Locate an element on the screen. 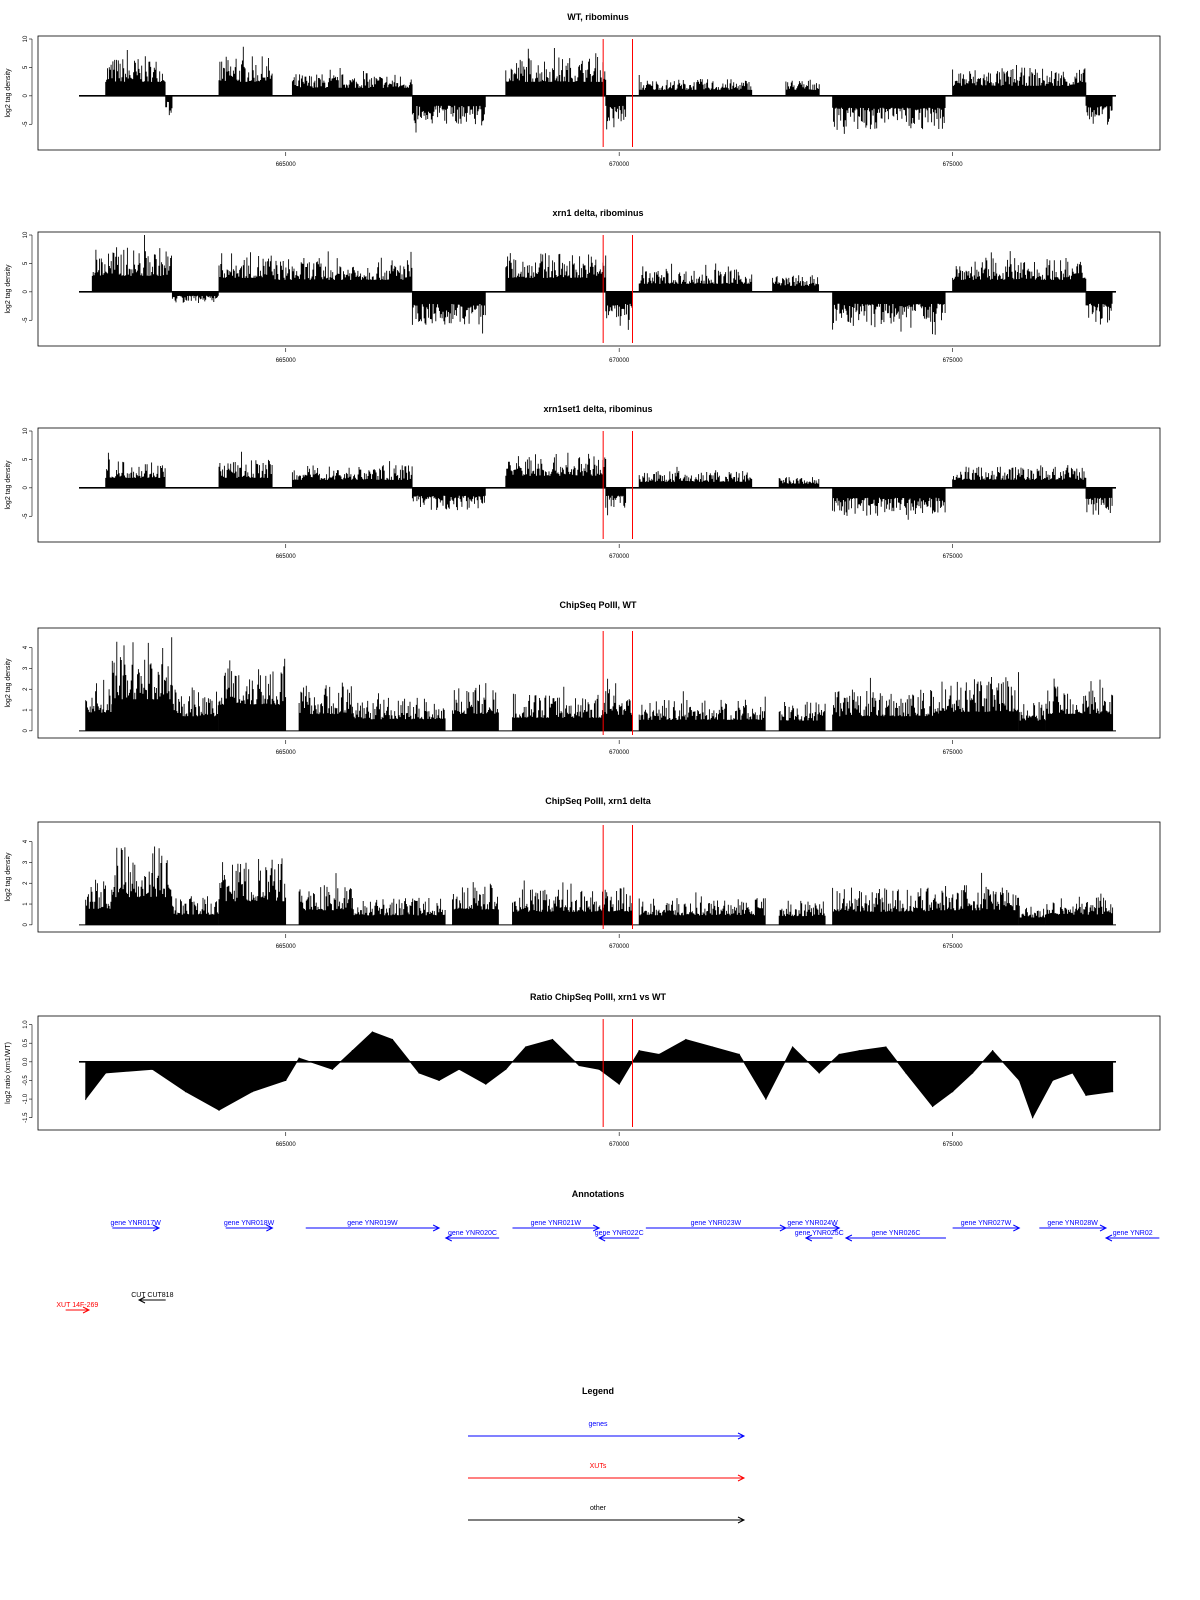 The width and height of the screenshot is (1200, 1600). y-tick-label: -0.5 is located at coordinates (26, 1080).